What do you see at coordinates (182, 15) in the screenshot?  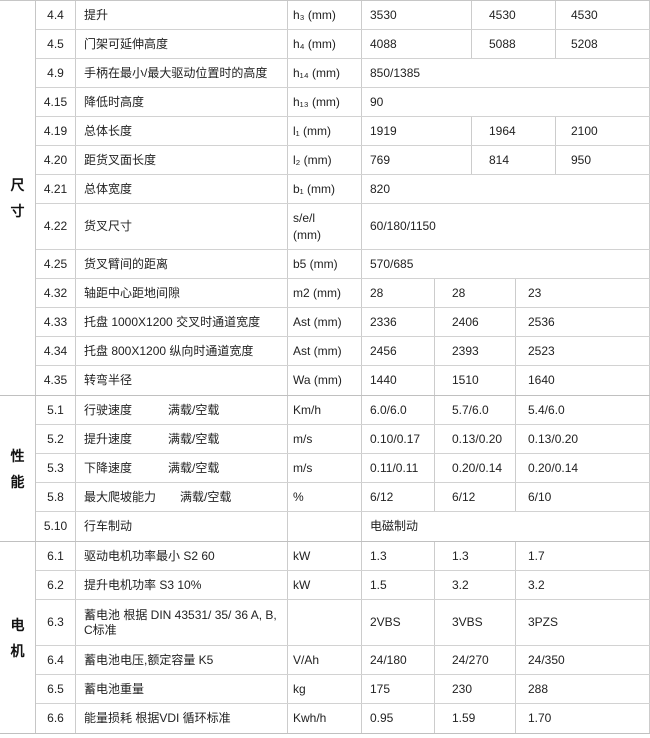 I see `row-description: 提升` at bounding box center [182, 15].